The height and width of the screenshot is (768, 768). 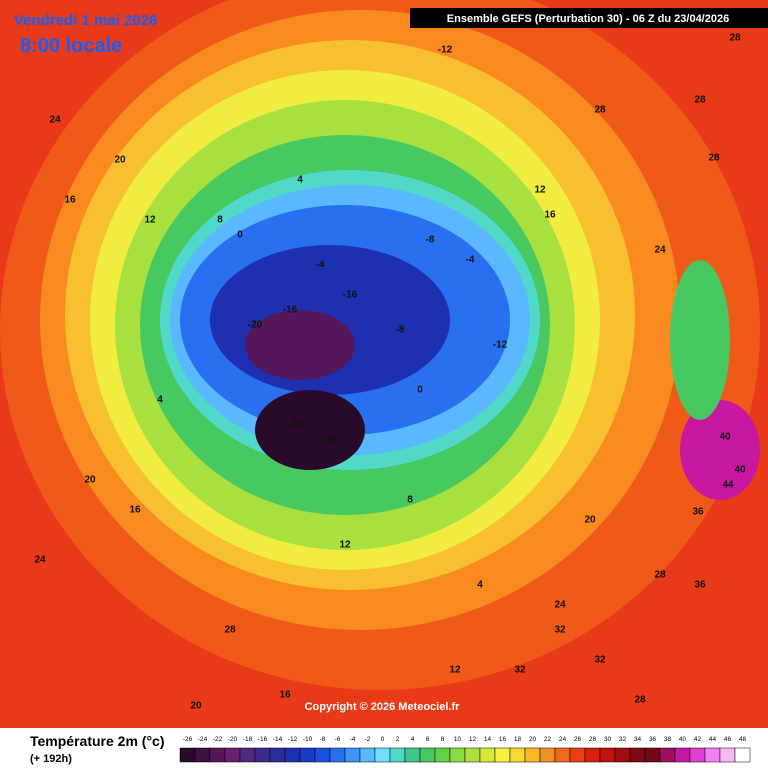 What do you see at coordinates (97, 741) in the screenshot?
I see `legend-title: Température 2m (°c)` at bounding box center [97, 741].